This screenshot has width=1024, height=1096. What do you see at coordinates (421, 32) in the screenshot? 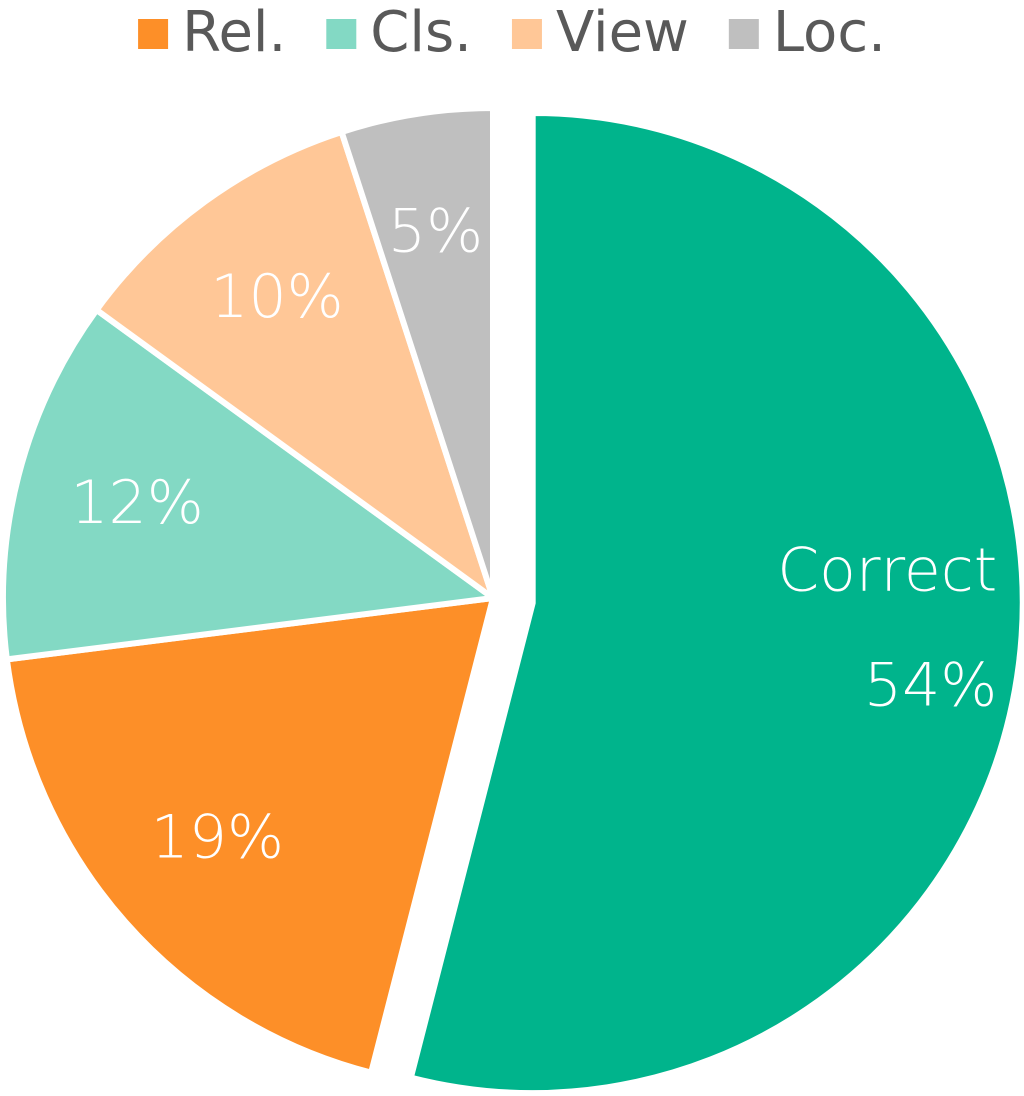
I see `legend-label: Cls.` at bounding box center [421, 32].